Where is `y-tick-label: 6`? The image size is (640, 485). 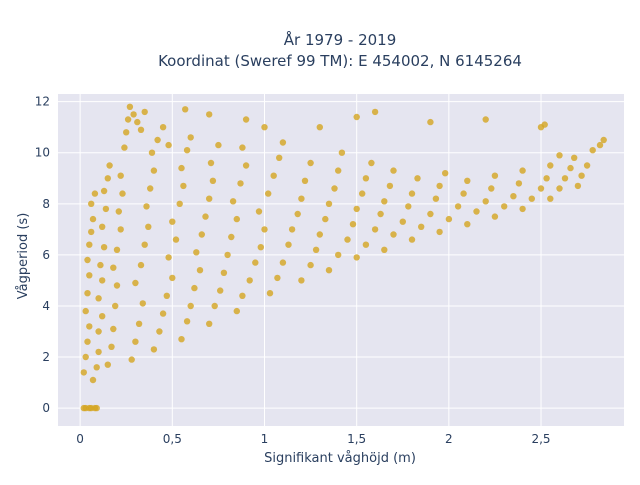 y-tick-label: 6 is located at coordinates (46, 255).